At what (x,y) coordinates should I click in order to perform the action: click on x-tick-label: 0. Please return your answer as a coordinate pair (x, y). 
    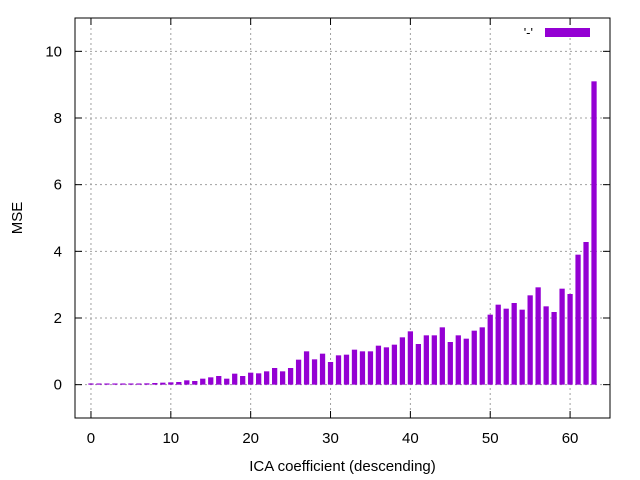
    Looking at the image, I should click on (91, 438).